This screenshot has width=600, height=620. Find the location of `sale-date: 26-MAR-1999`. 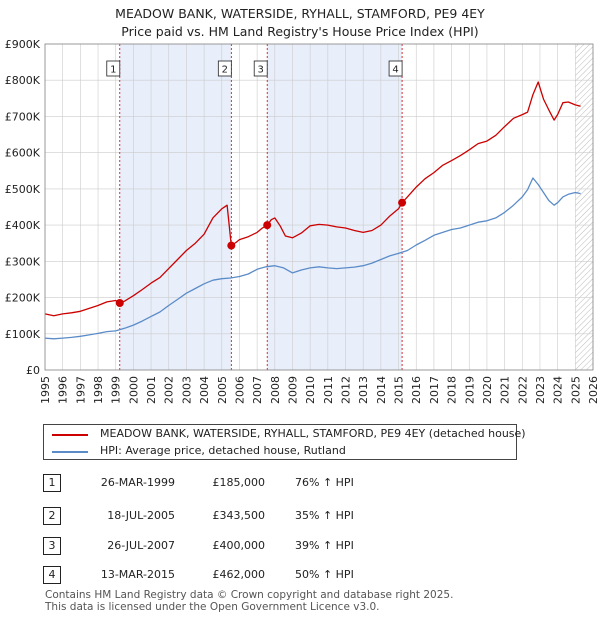

sale-date: 26-MAR-1999 is located at coordinates (137, 482).